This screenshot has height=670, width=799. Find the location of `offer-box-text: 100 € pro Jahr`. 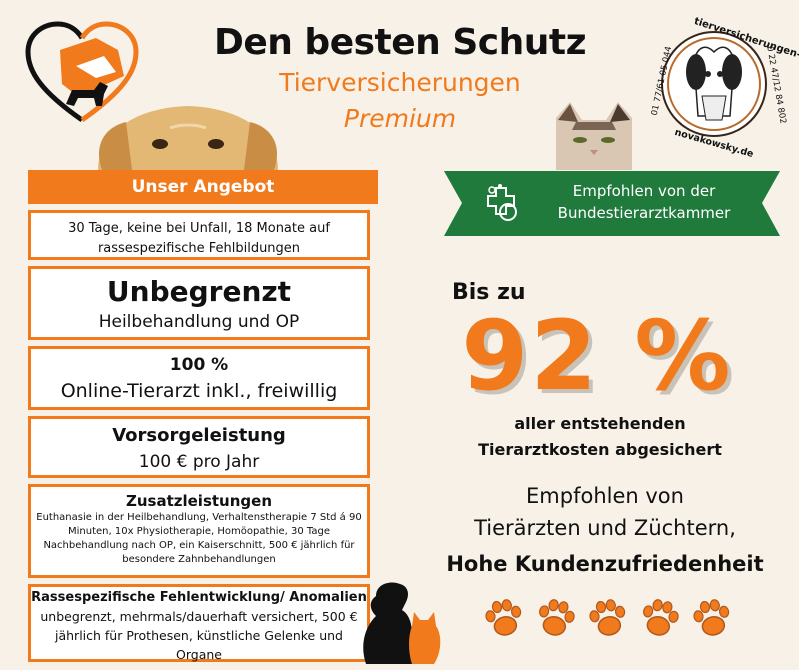

offer-box-text: 100 € pro Jahr is located at coordinates (199, 462).